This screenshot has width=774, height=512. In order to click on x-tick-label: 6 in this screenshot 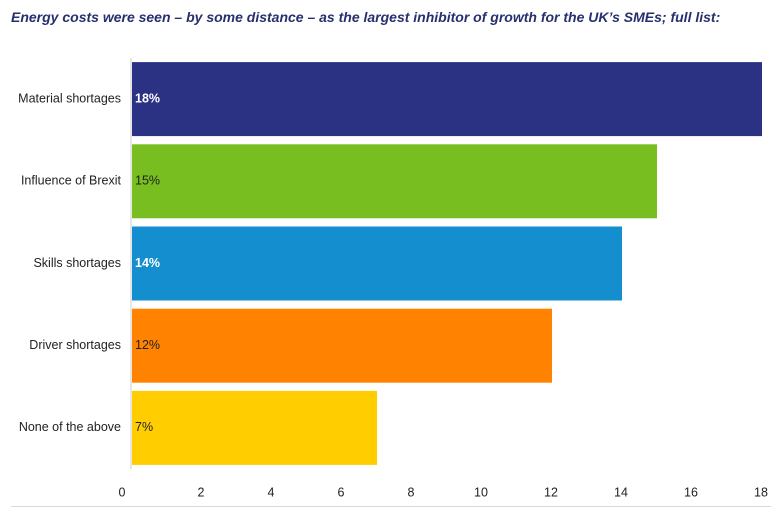, I will do `click(341, 492)`.